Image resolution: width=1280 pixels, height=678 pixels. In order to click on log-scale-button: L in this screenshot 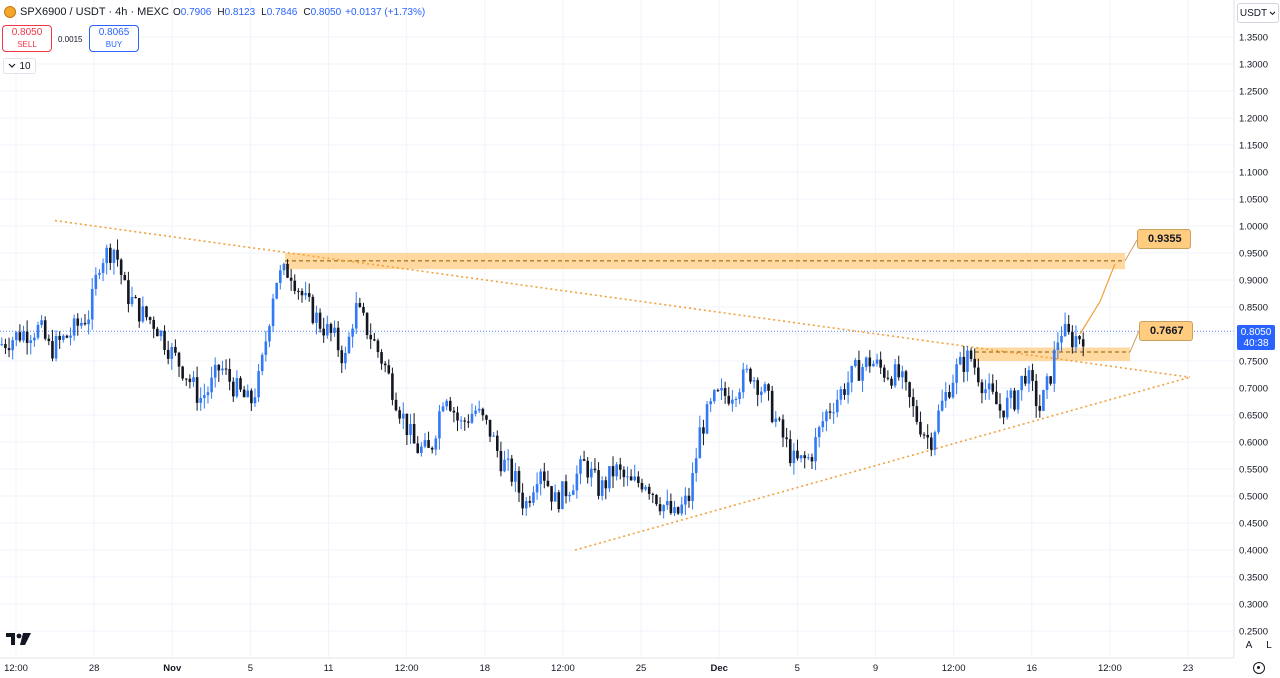, I will do `click(1269, 645)`.